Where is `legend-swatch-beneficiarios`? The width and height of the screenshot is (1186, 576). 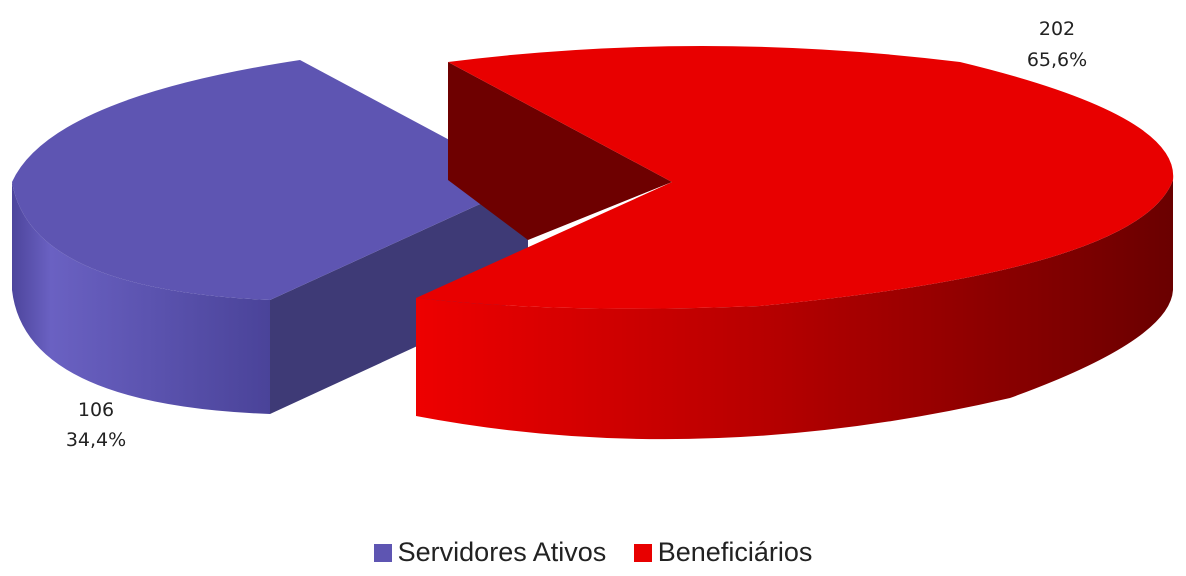 legend-swatch-beneficiarios is located at coordinates (643, 553).